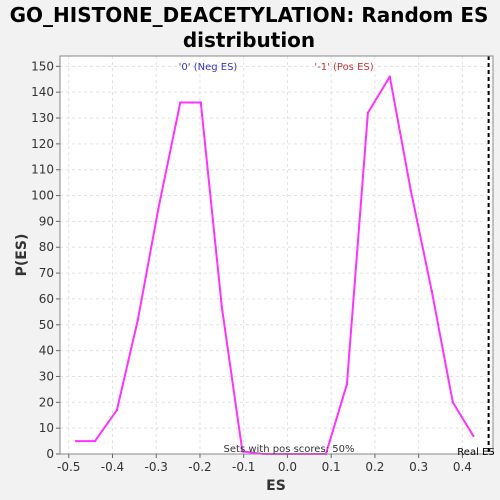 The height and width of the screenshot is (500, 500). What do you see at coordinates (46, 376) in the screenshot?
I see `y-tick-label: 30` at bounding box center [46, 376].